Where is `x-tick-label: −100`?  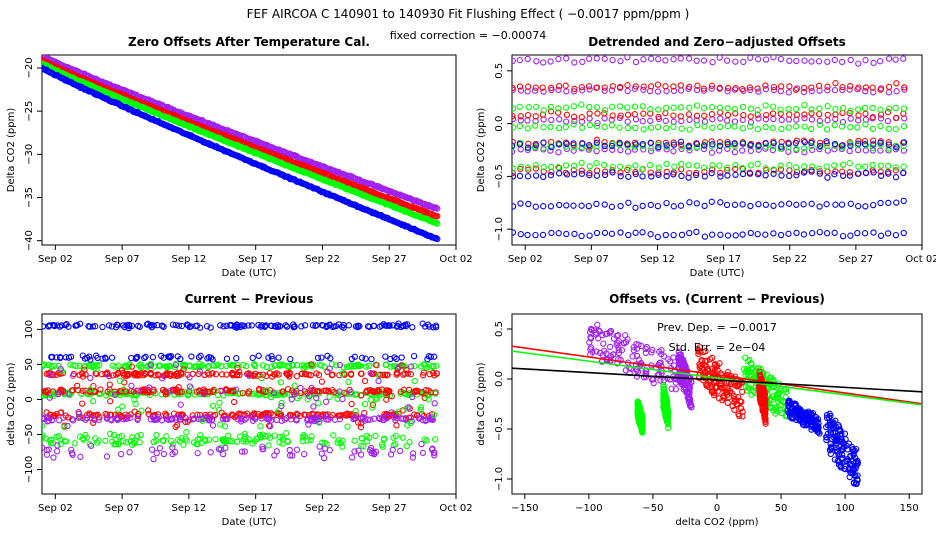
x-tick-label: −100 is located at coordinates (588, 508).